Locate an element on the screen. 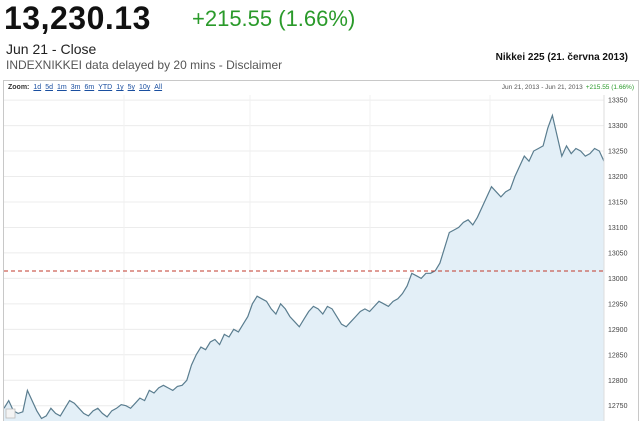  quote-change: +215.55 (1.66%) is located at coordinates (274, 18).